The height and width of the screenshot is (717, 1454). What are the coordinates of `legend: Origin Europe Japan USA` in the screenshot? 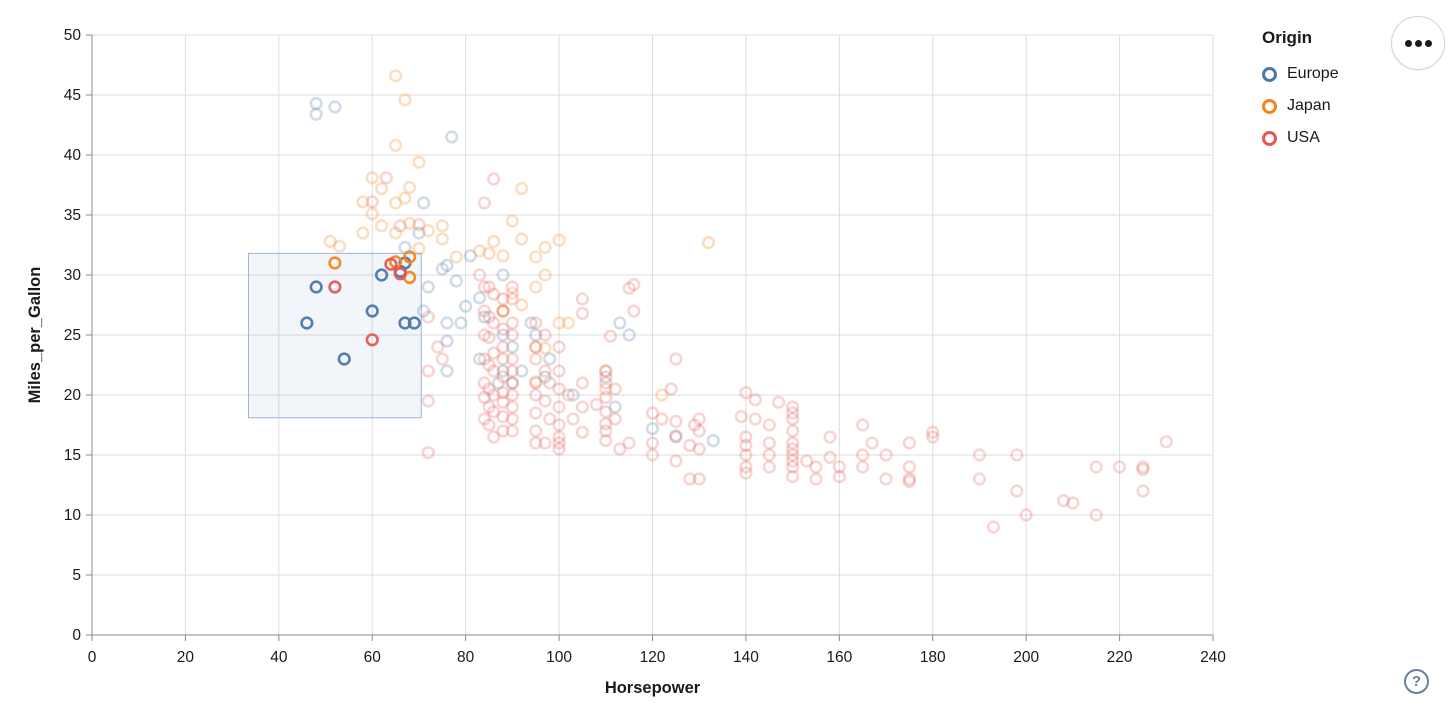 It's located at (1322, 91).